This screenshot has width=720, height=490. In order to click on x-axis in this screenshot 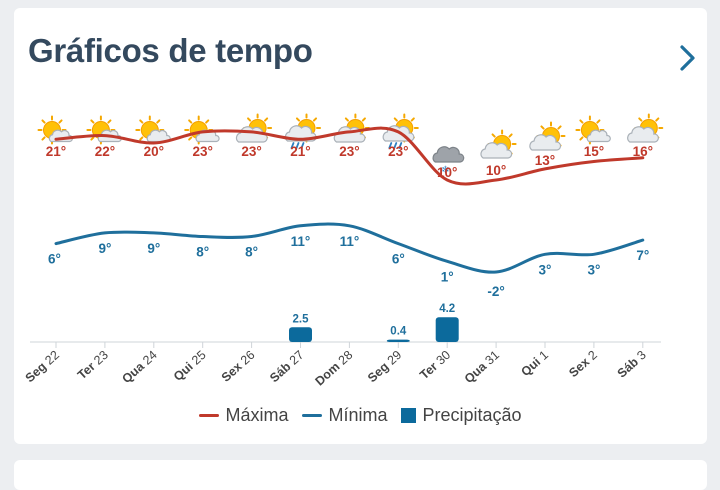, I will do `click(345, 344)`.